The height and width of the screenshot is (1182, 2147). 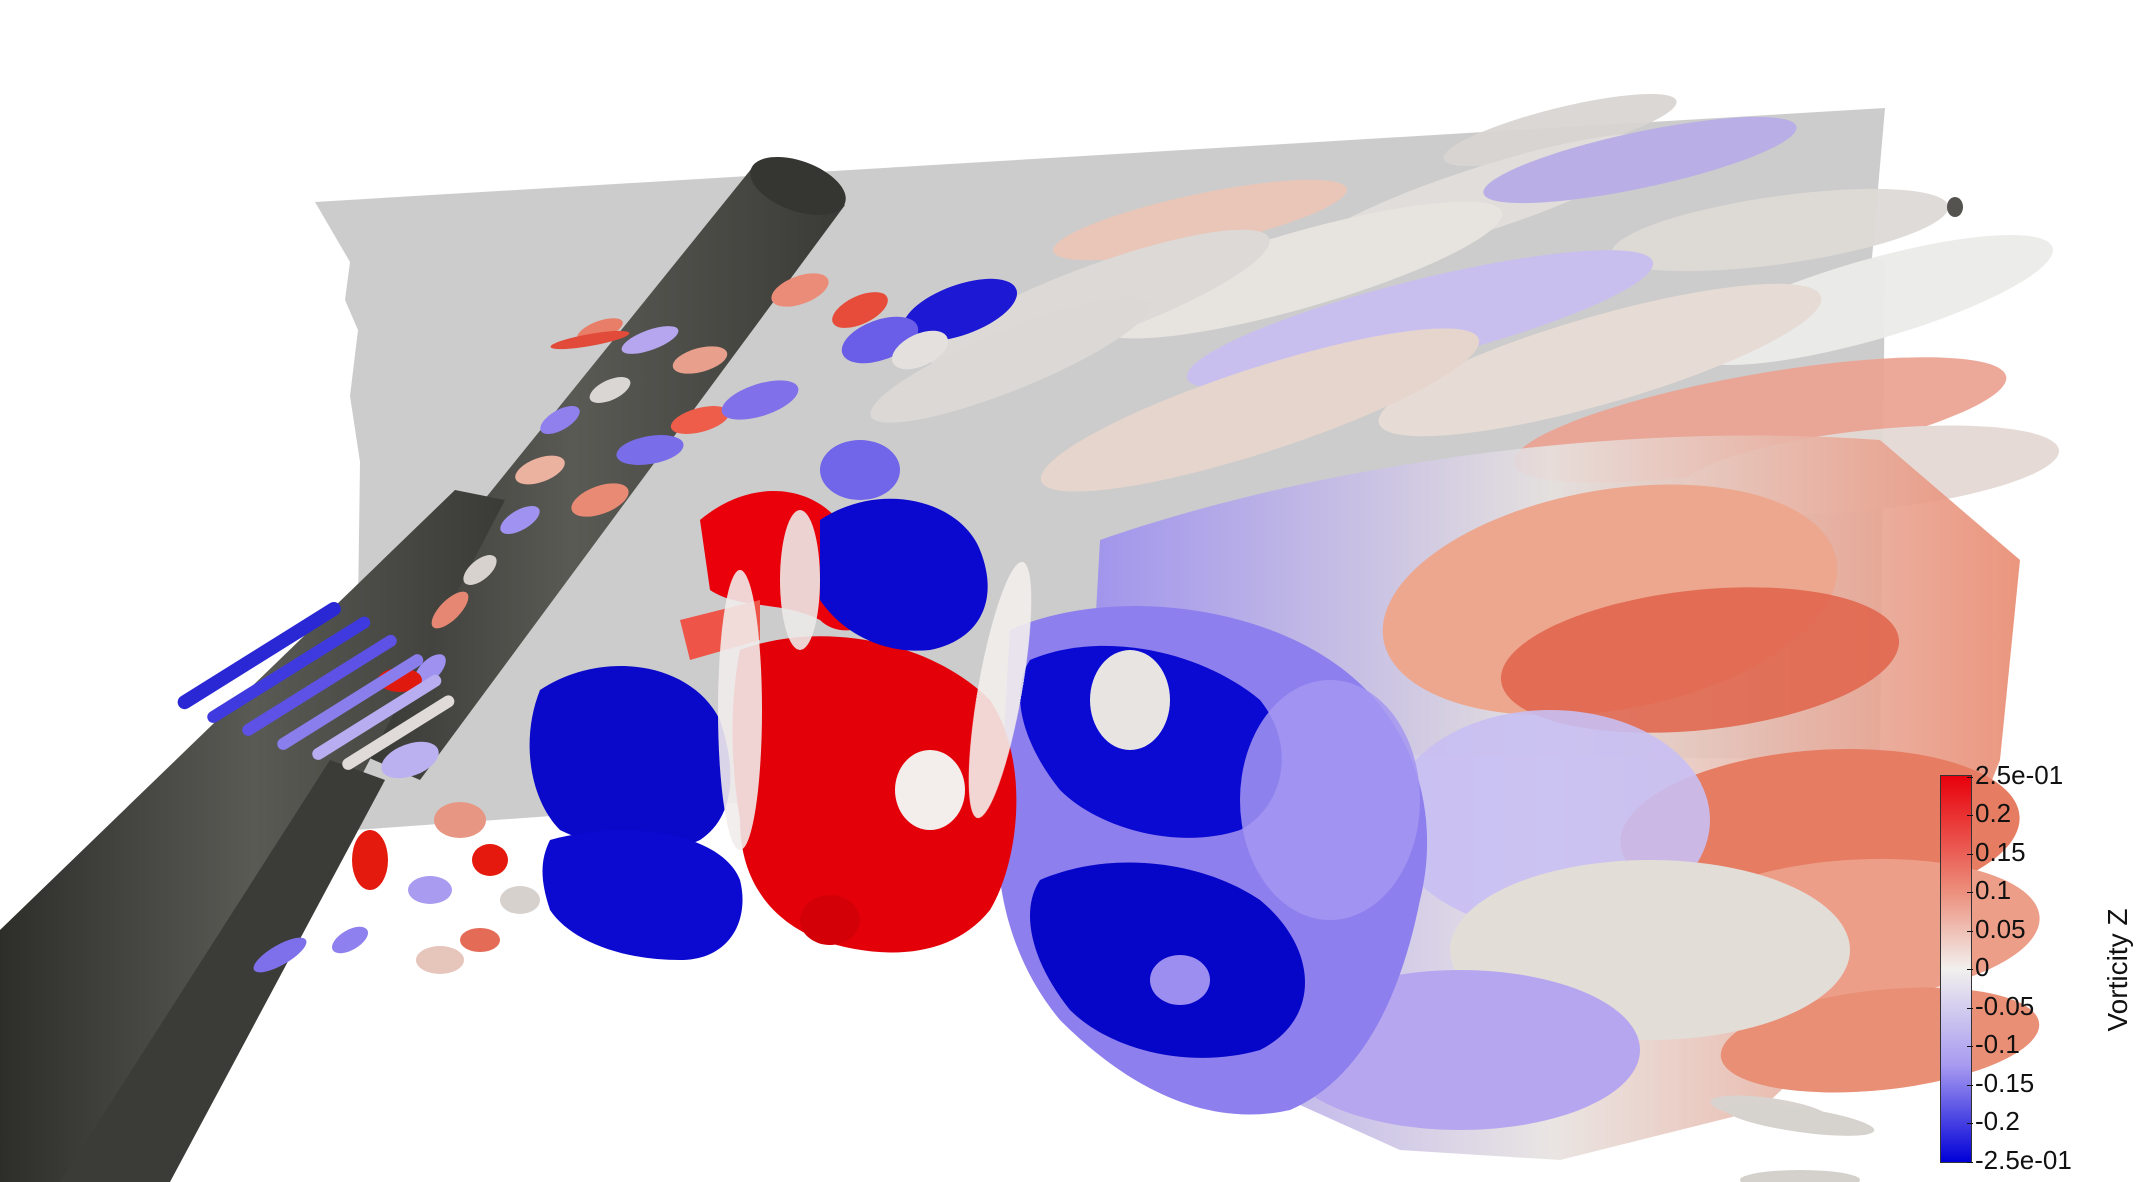 I want to click on zero-vorticity-bands, so click(x=875, y=680).